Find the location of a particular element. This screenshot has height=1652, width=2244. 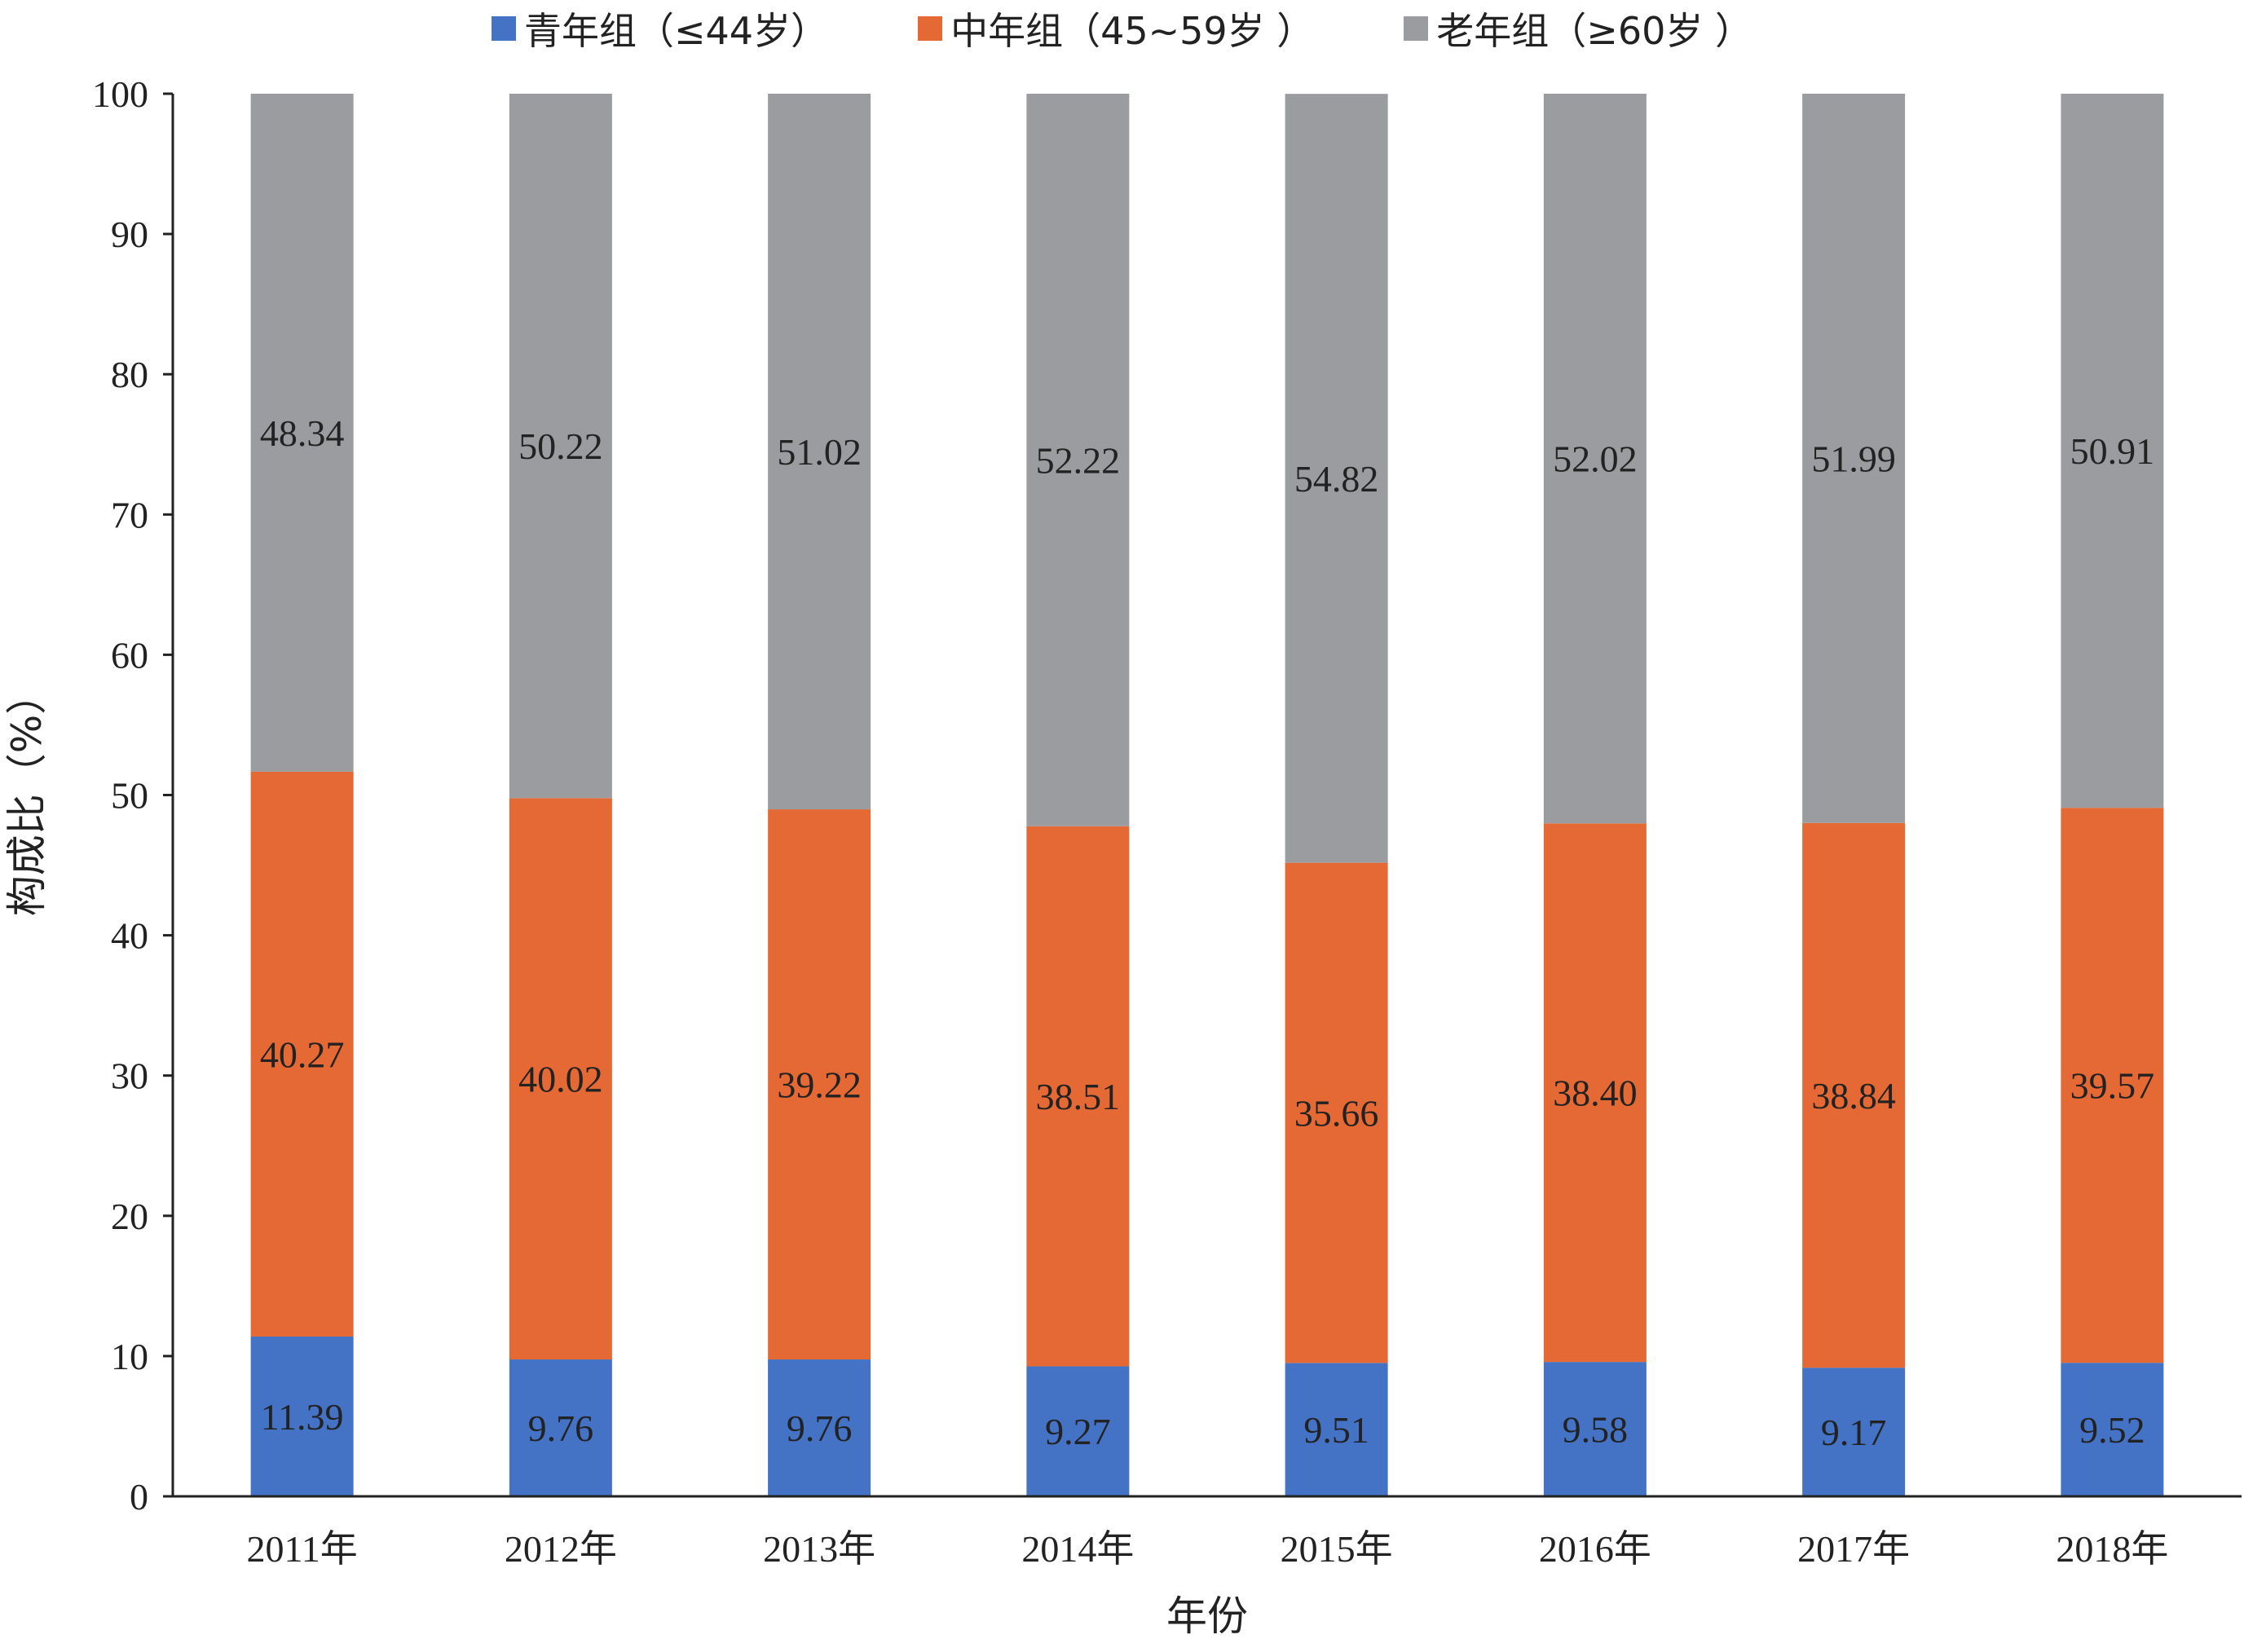

bar-2018年-series-1 is located at coordinates (2112, 1085).